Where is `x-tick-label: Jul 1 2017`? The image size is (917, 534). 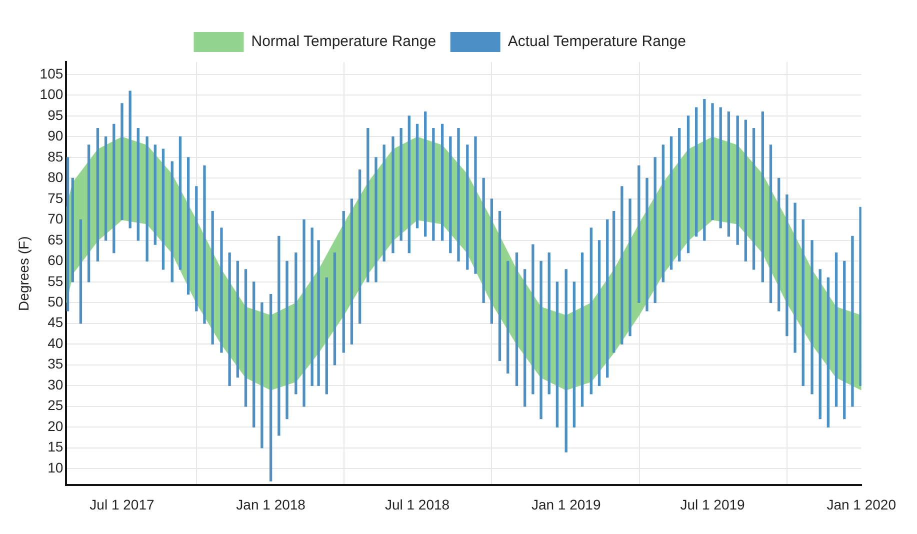
x-tick-label: Jul 1 2017 is located at coordinates (122, 504).